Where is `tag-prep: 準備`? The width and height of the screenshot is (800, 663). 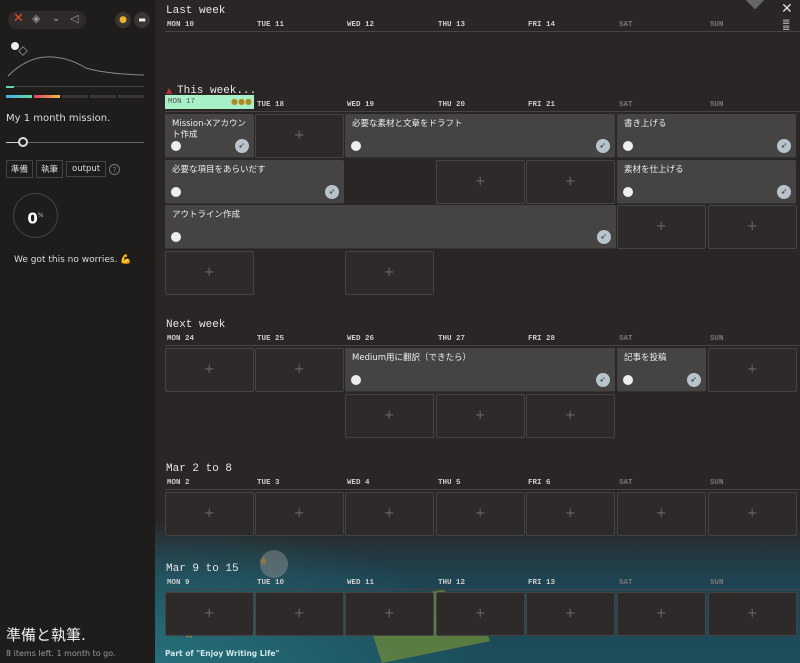
tag-prep: 準備 is located at coordinates (20, 169).